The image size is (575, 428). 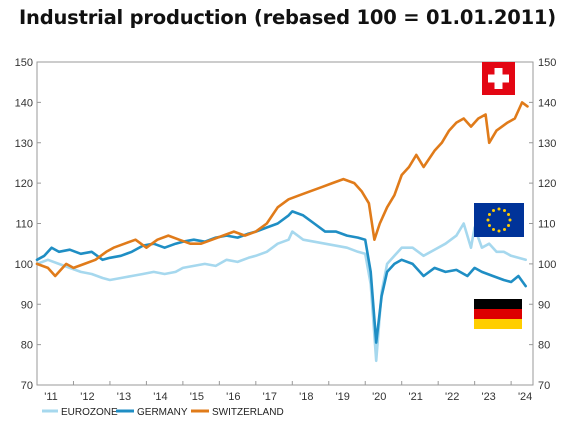 What do you see at coordinates (160, 397) in the screenshot?
I see `x-tick-label: '14` at bounding box center [160, 397].